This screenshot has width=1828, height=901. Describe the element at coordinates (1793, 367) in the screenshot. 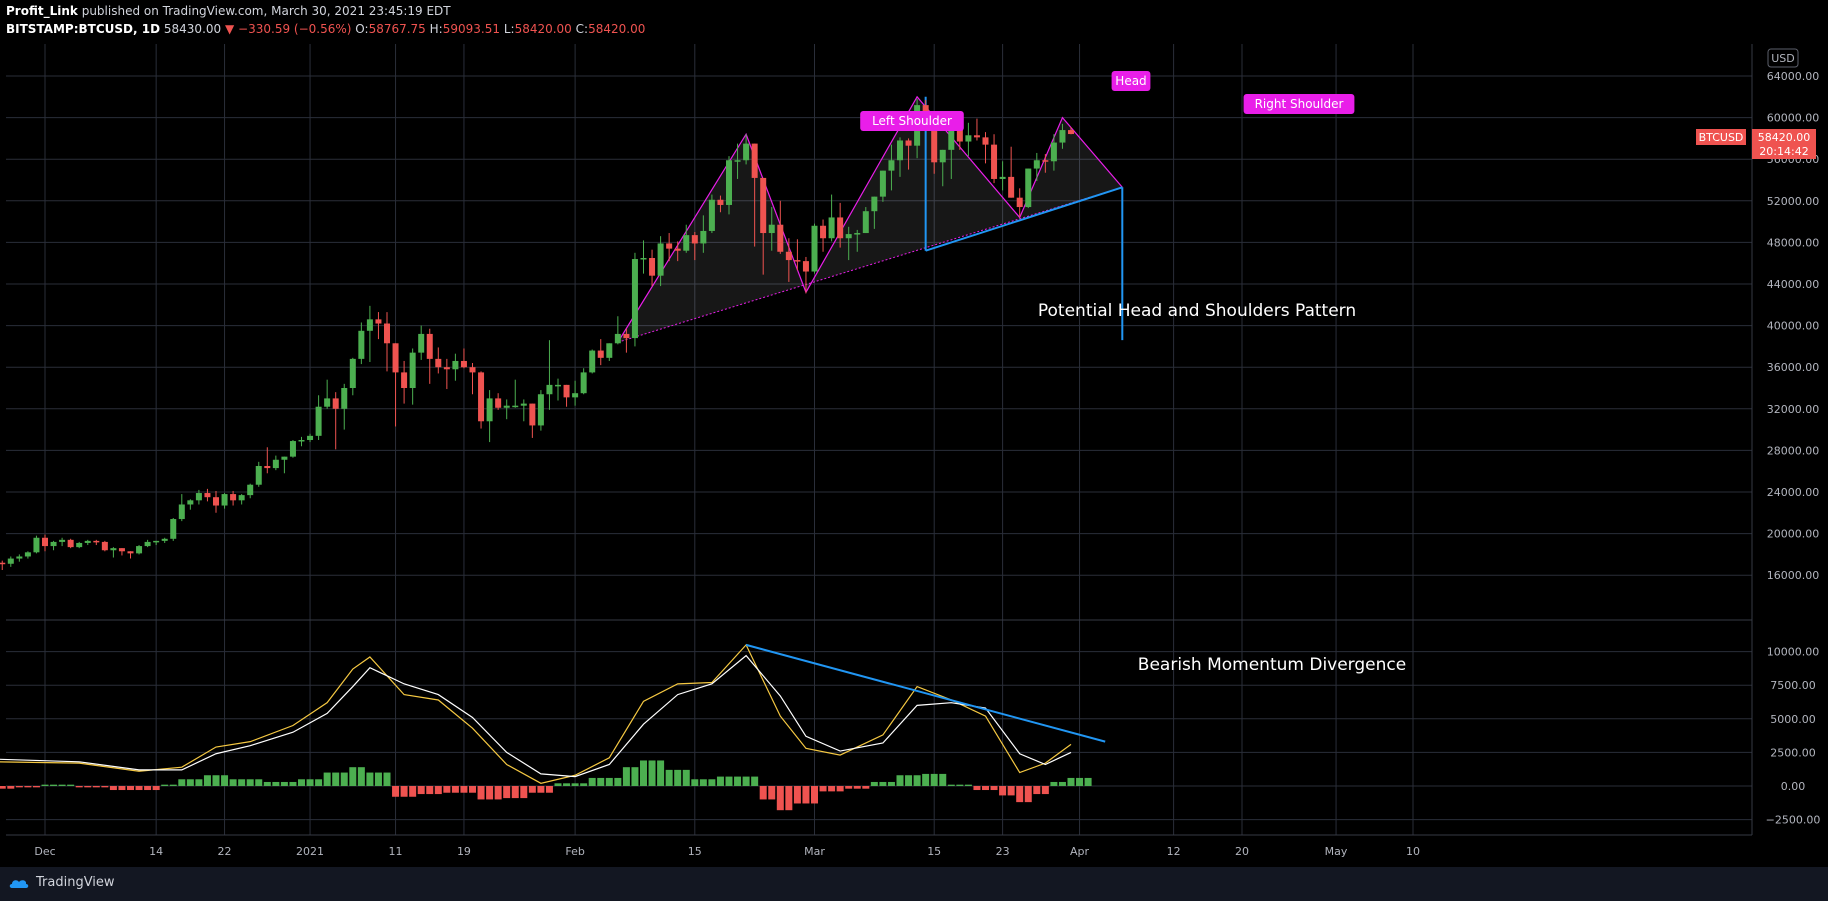

I see `price-tick-label: 36000.00` at that location.